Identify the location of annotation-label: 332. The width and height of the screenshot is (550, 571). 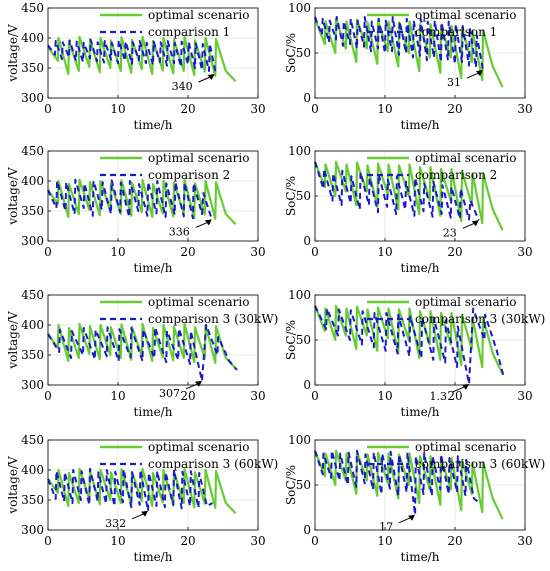
(115, 523).